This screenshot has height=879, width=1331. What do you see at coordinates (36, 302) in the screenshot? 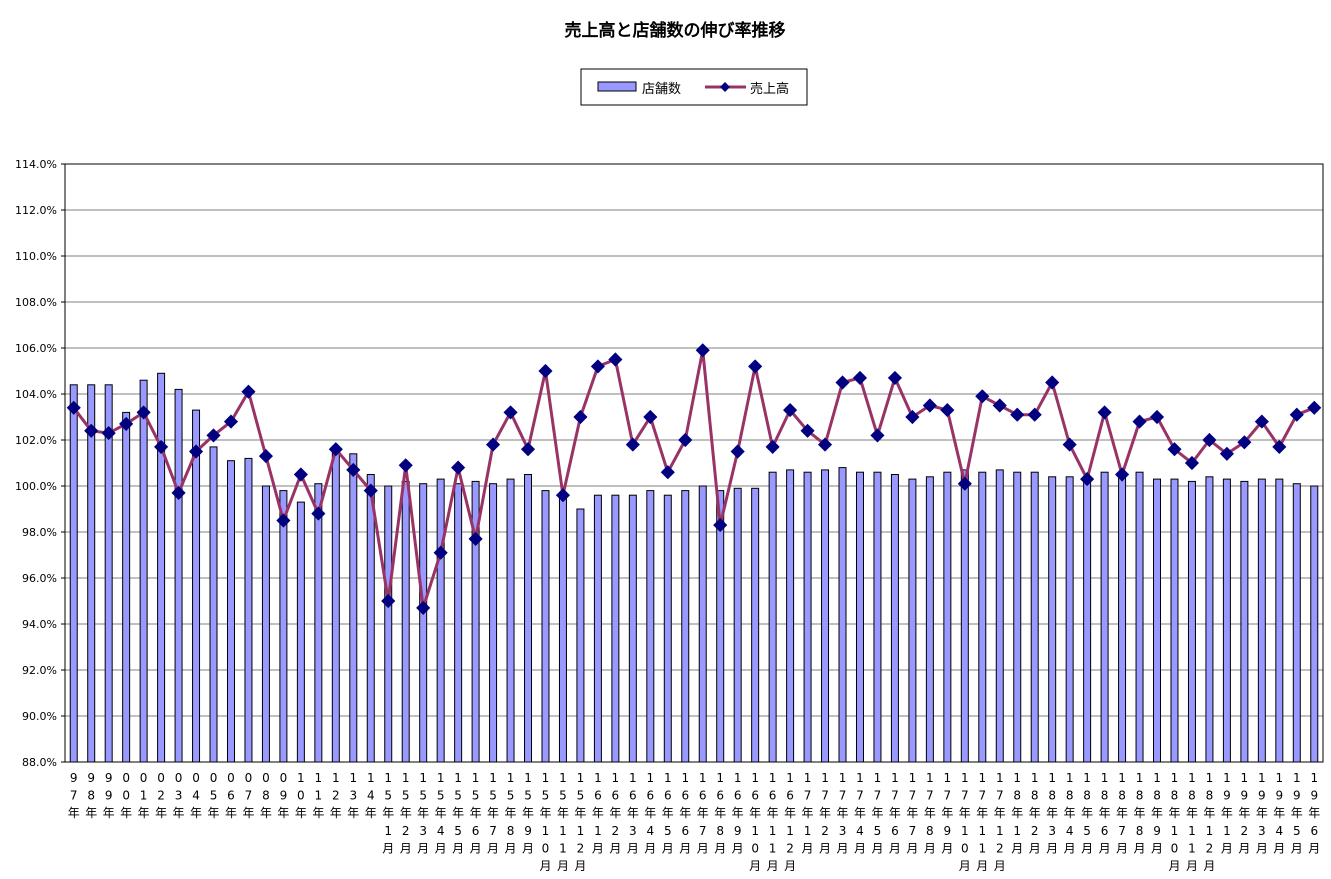
I see `y-tick-label: 108.0%` at bounding box center [36, 302].